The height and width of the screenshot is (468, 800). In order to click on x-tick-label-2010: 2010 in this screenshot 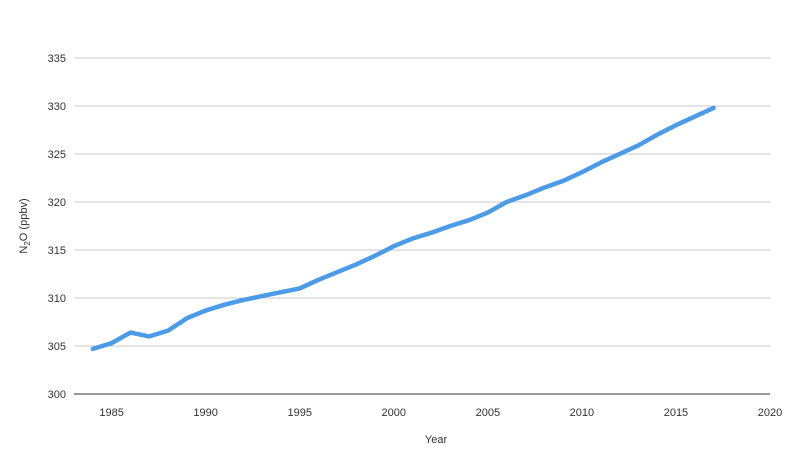, I will do `click(582, 413)`.